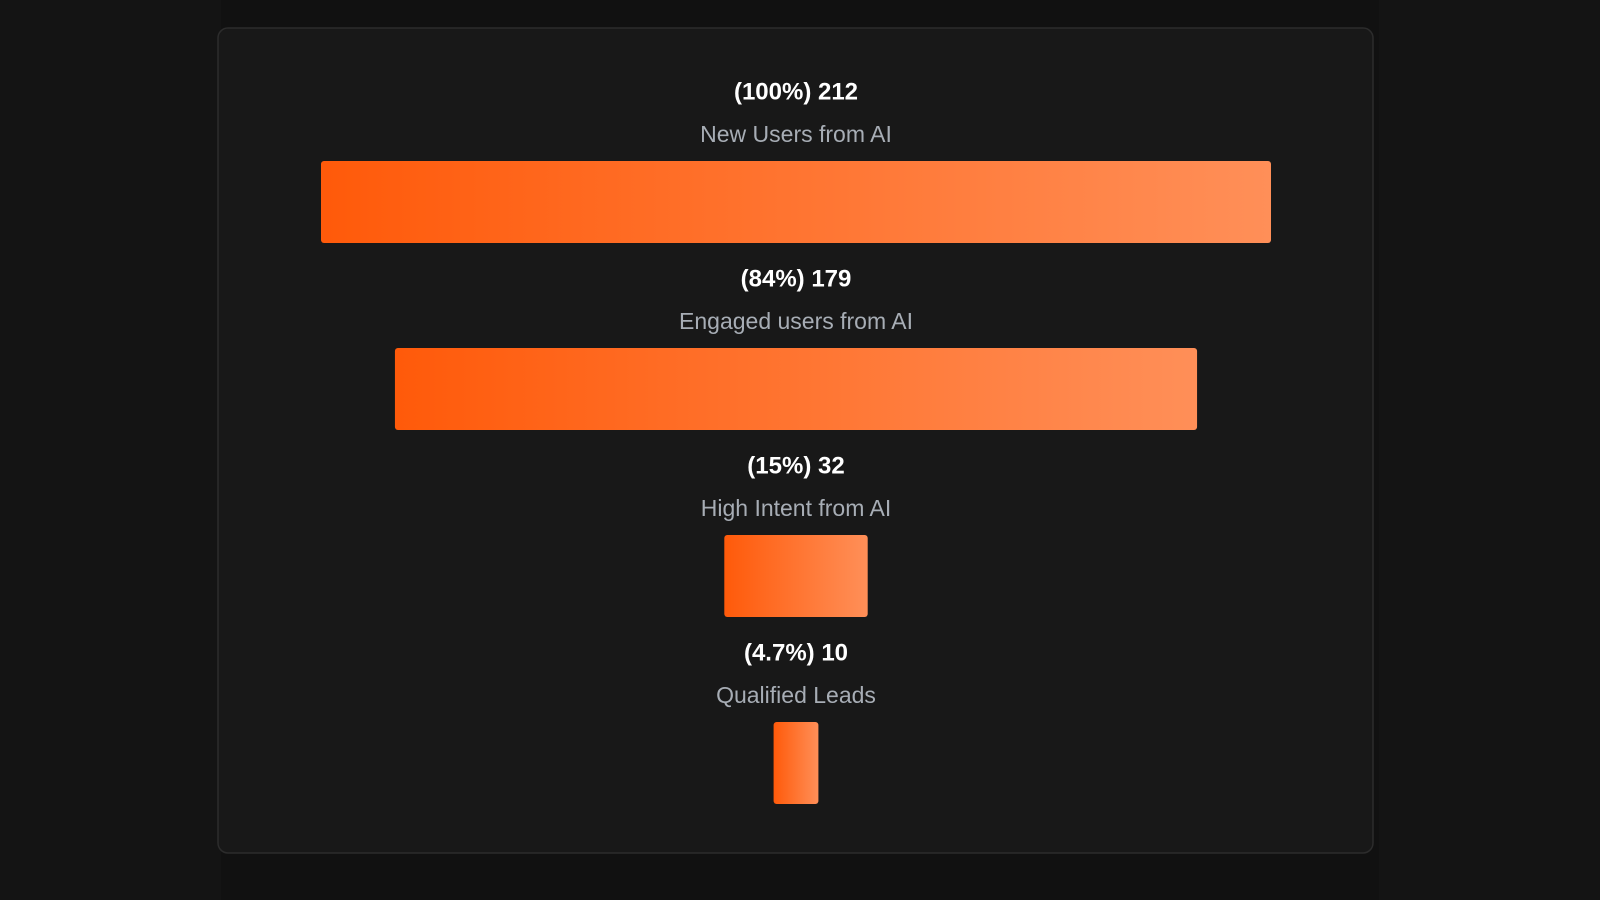  I want to click on category-label: Engaged users from AI, so click(796, 321).